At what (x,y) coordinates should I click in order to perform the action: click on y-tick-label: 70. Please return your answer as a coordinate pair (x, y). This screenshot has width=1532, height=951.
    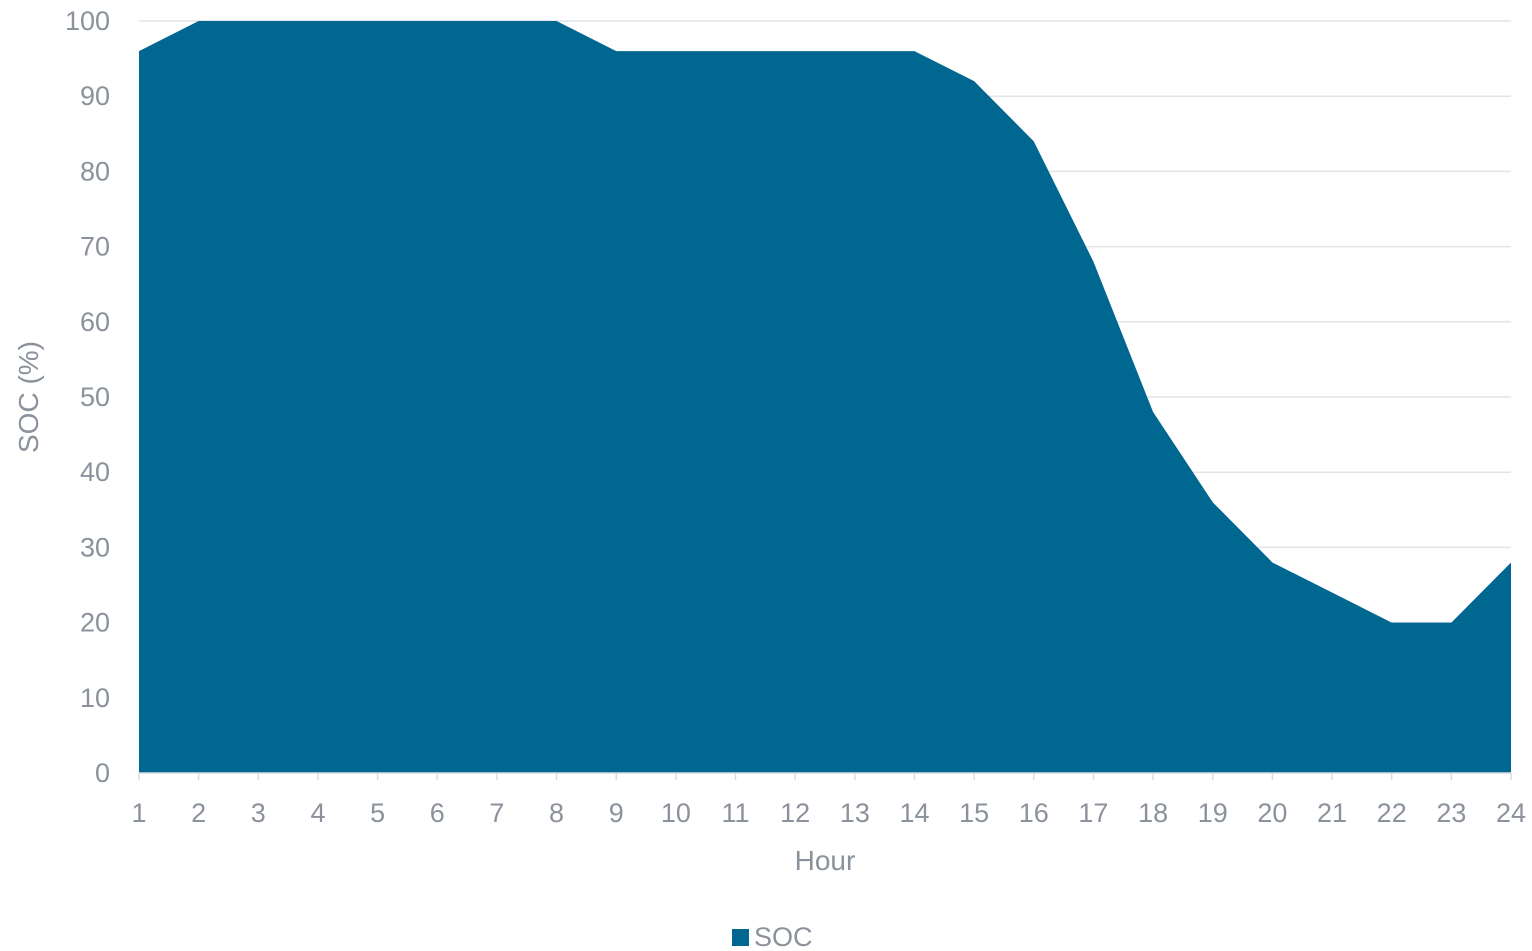
    Looking at the image, I should click on (95, 247).